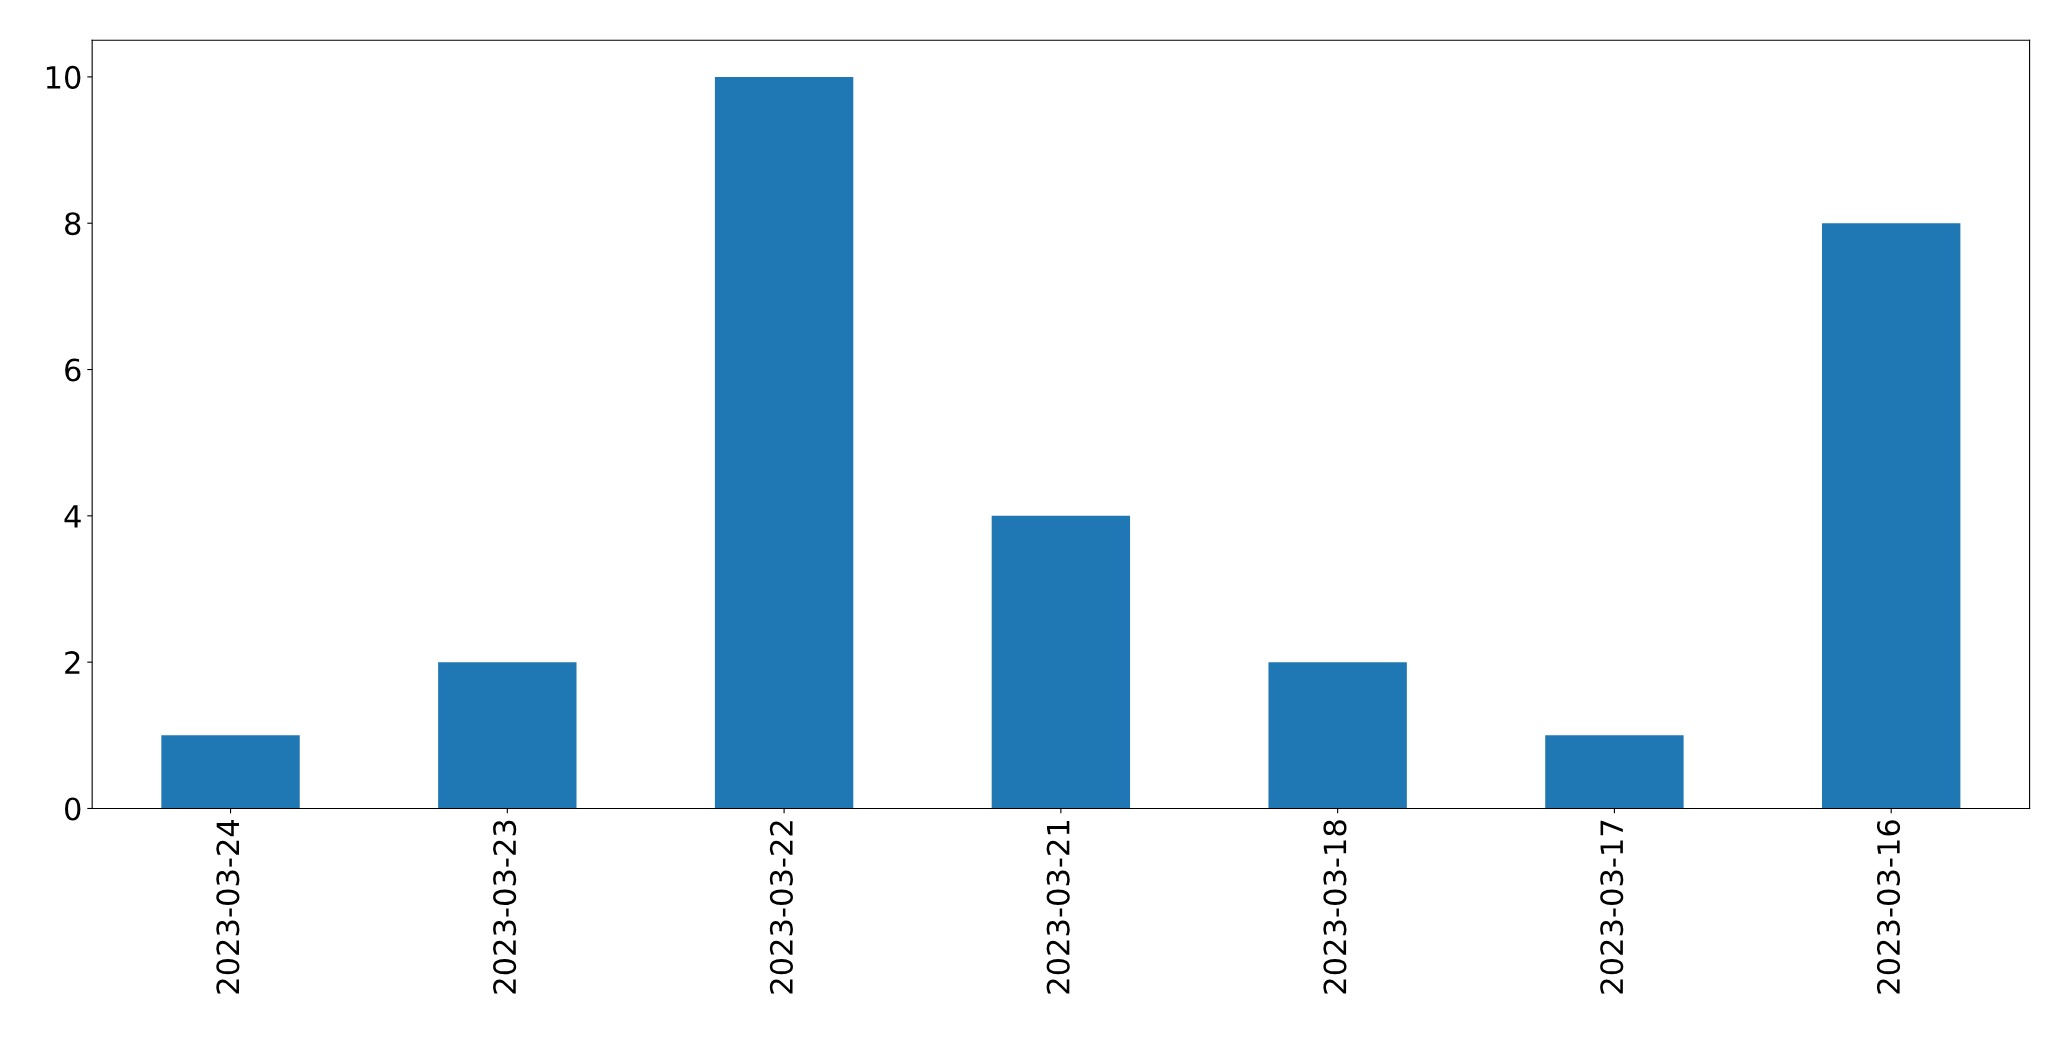 This screenshot has width=2071, height=1061. What do you see at coordinates (505, 907) in the screenshot?
I see `x-tick-label: 2023-03-23` at bounding box center [505, 907].